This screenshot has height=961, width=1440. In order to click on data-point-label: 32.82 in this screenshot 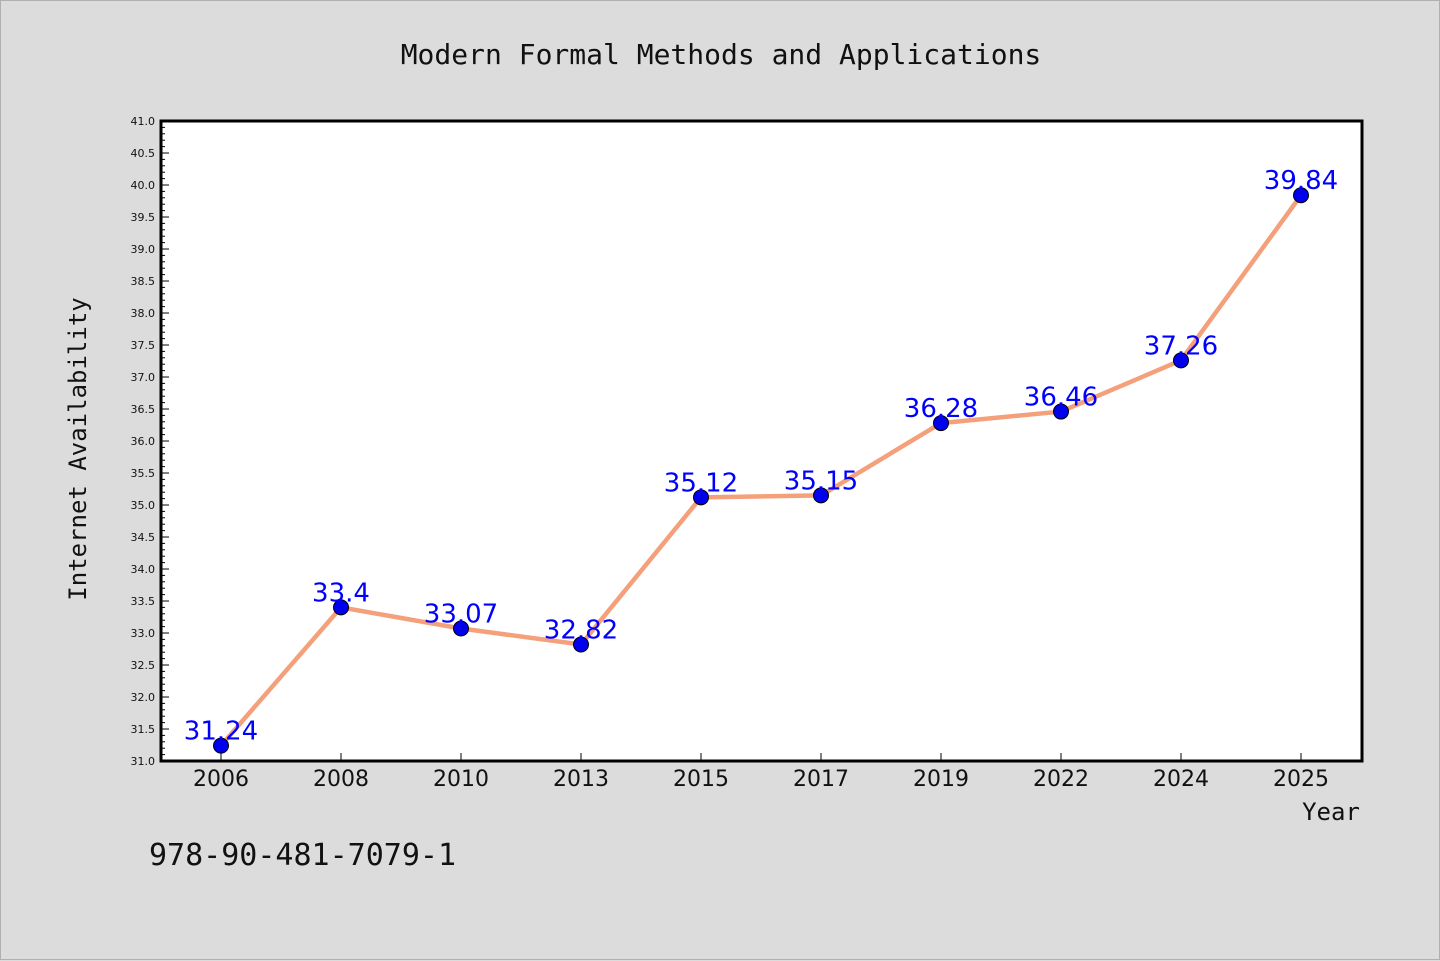, I will do `click(581, 631)`.